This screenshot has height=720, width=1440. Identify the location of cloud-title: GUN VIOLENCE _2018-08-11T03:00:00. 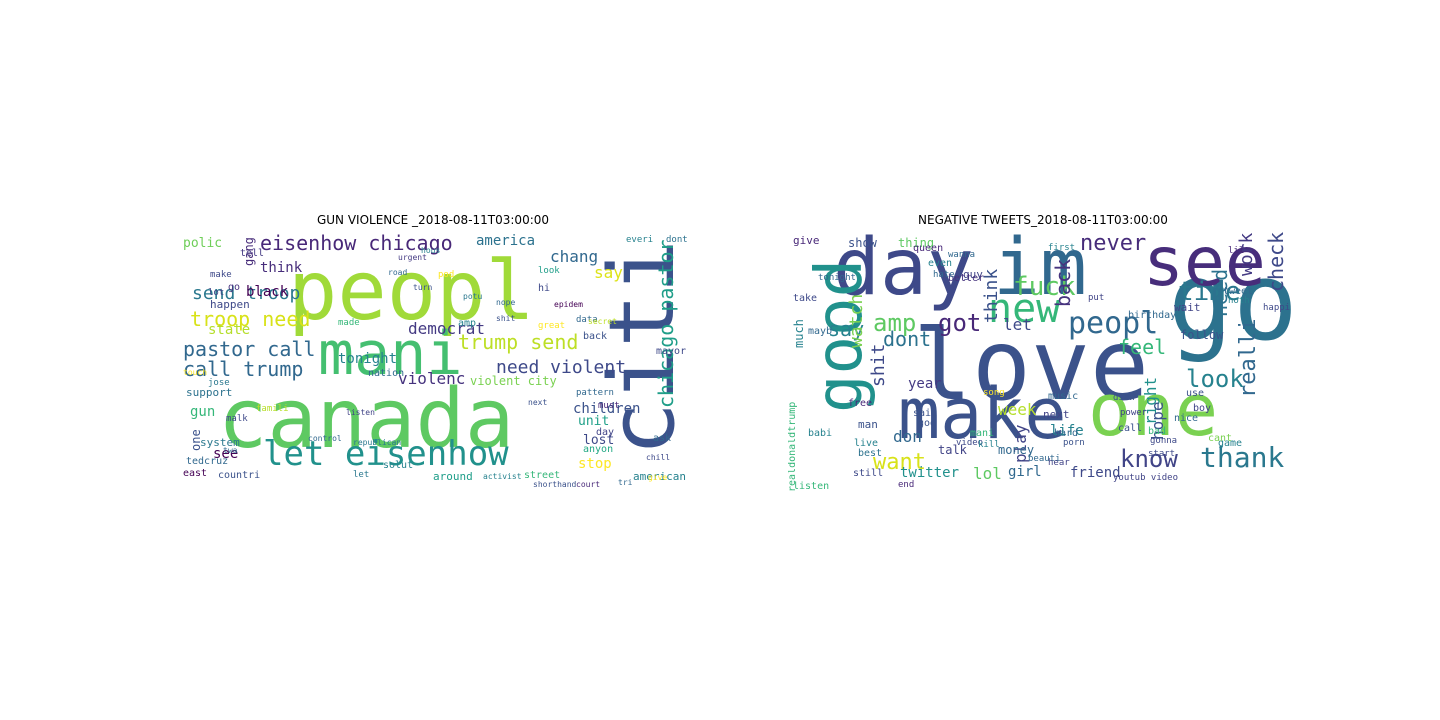
(433, 220).